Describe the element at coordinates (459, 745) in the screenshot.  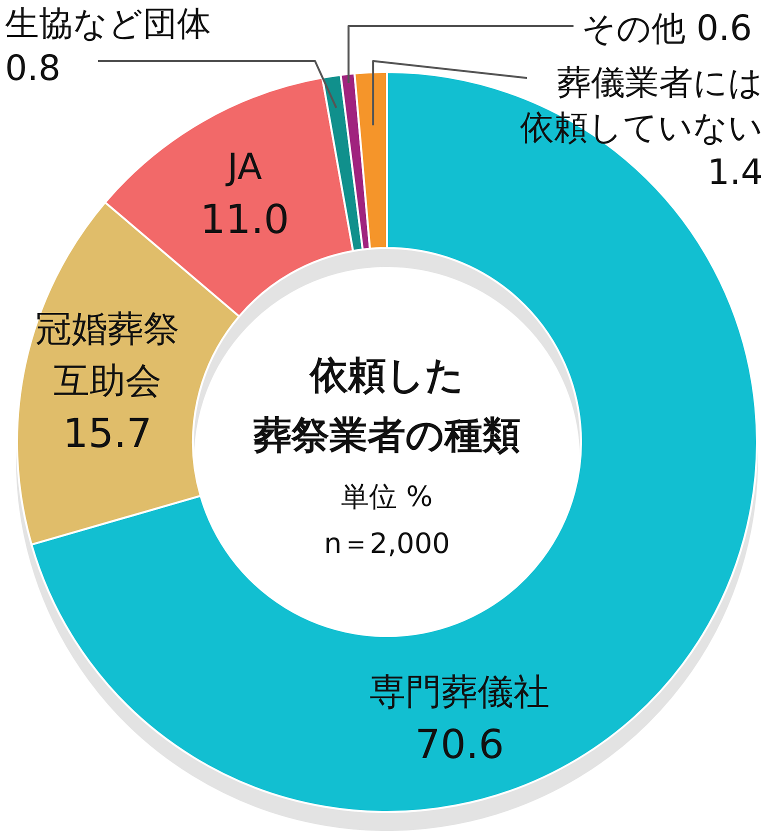
I see `data-label: 70.6` at that location.